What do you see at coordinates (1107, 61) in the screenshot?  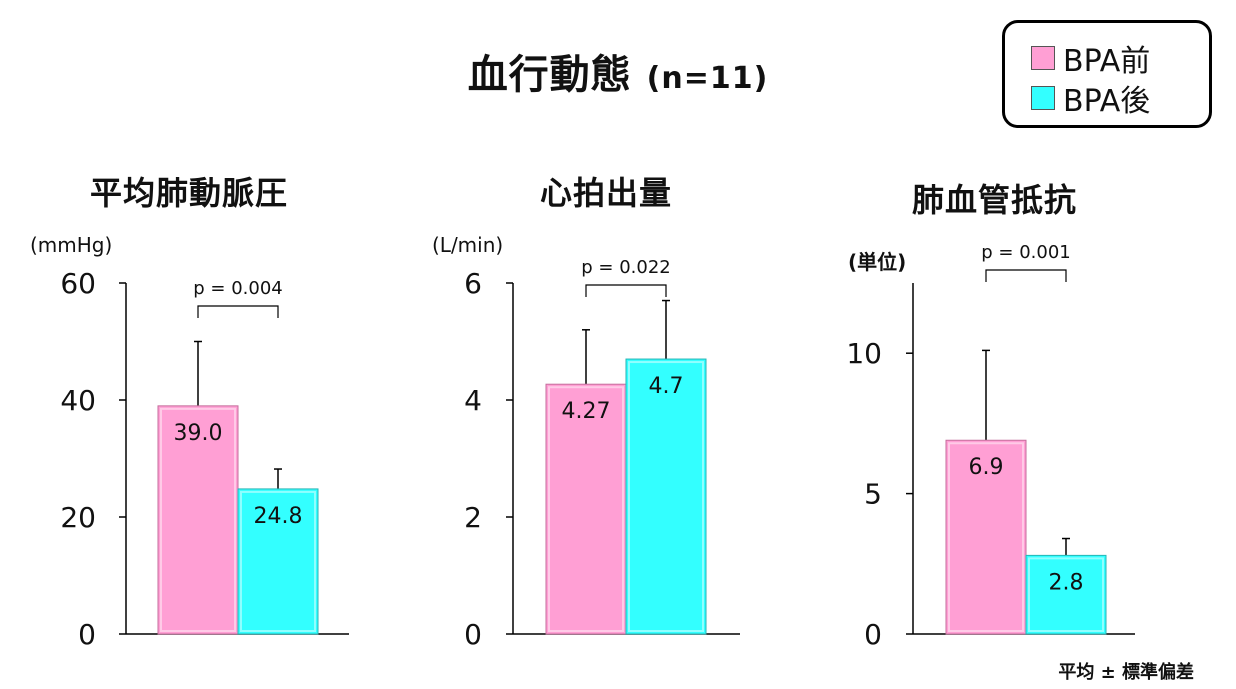 I see `legend-label-pre: BPA前` at bounding box center [1107, 61].